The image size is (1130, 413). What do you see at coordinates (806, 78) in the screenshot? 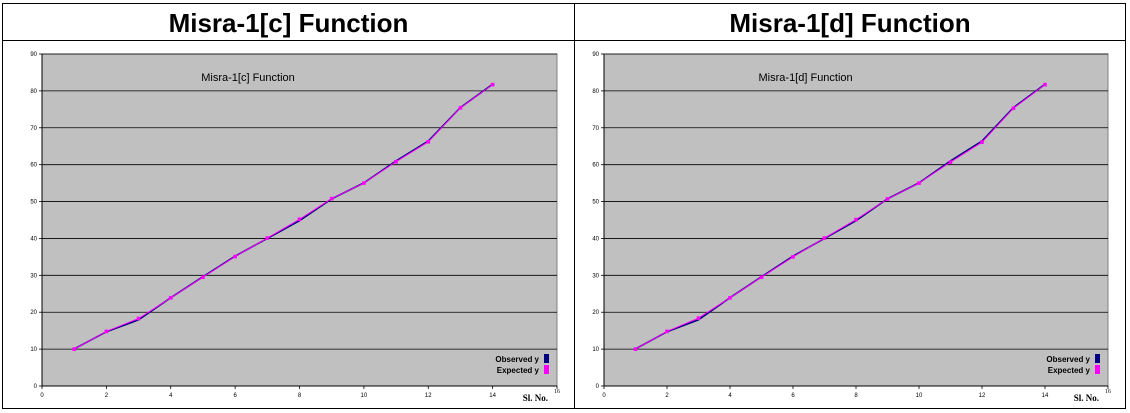
I see `chart-title: Misra-1[d] Function` at bounding box center [806, 78].